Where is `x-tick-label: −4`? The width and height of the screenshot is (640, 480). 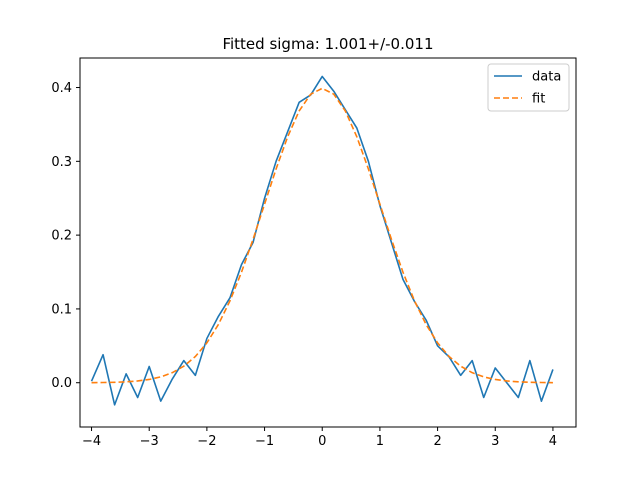 x-tick-label: −4 is located at coordinates (91, 441).